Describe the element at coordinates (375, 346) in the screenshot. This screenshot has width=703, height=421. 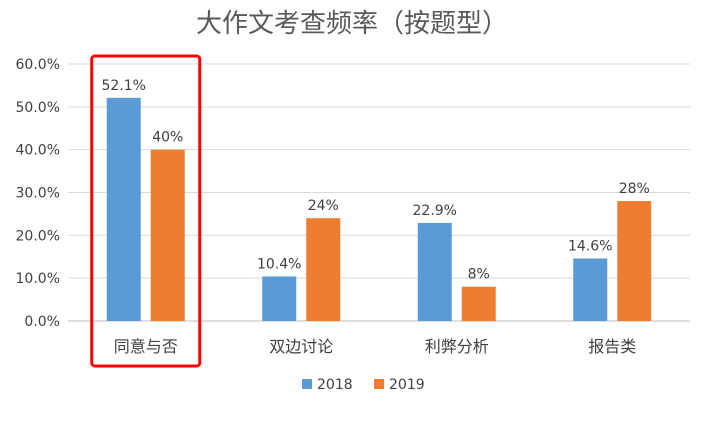
I see `x-axis-categories: 同意与否 双边讨论 利弊分析 报告类` at that location.